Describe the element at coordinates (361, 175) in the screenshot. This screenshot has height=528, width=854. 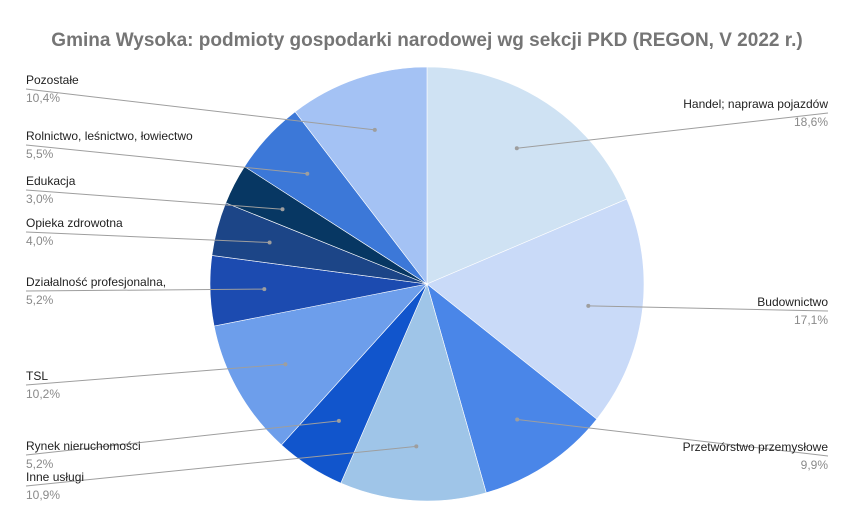
I see `pie-slice-pozostale` at that location.